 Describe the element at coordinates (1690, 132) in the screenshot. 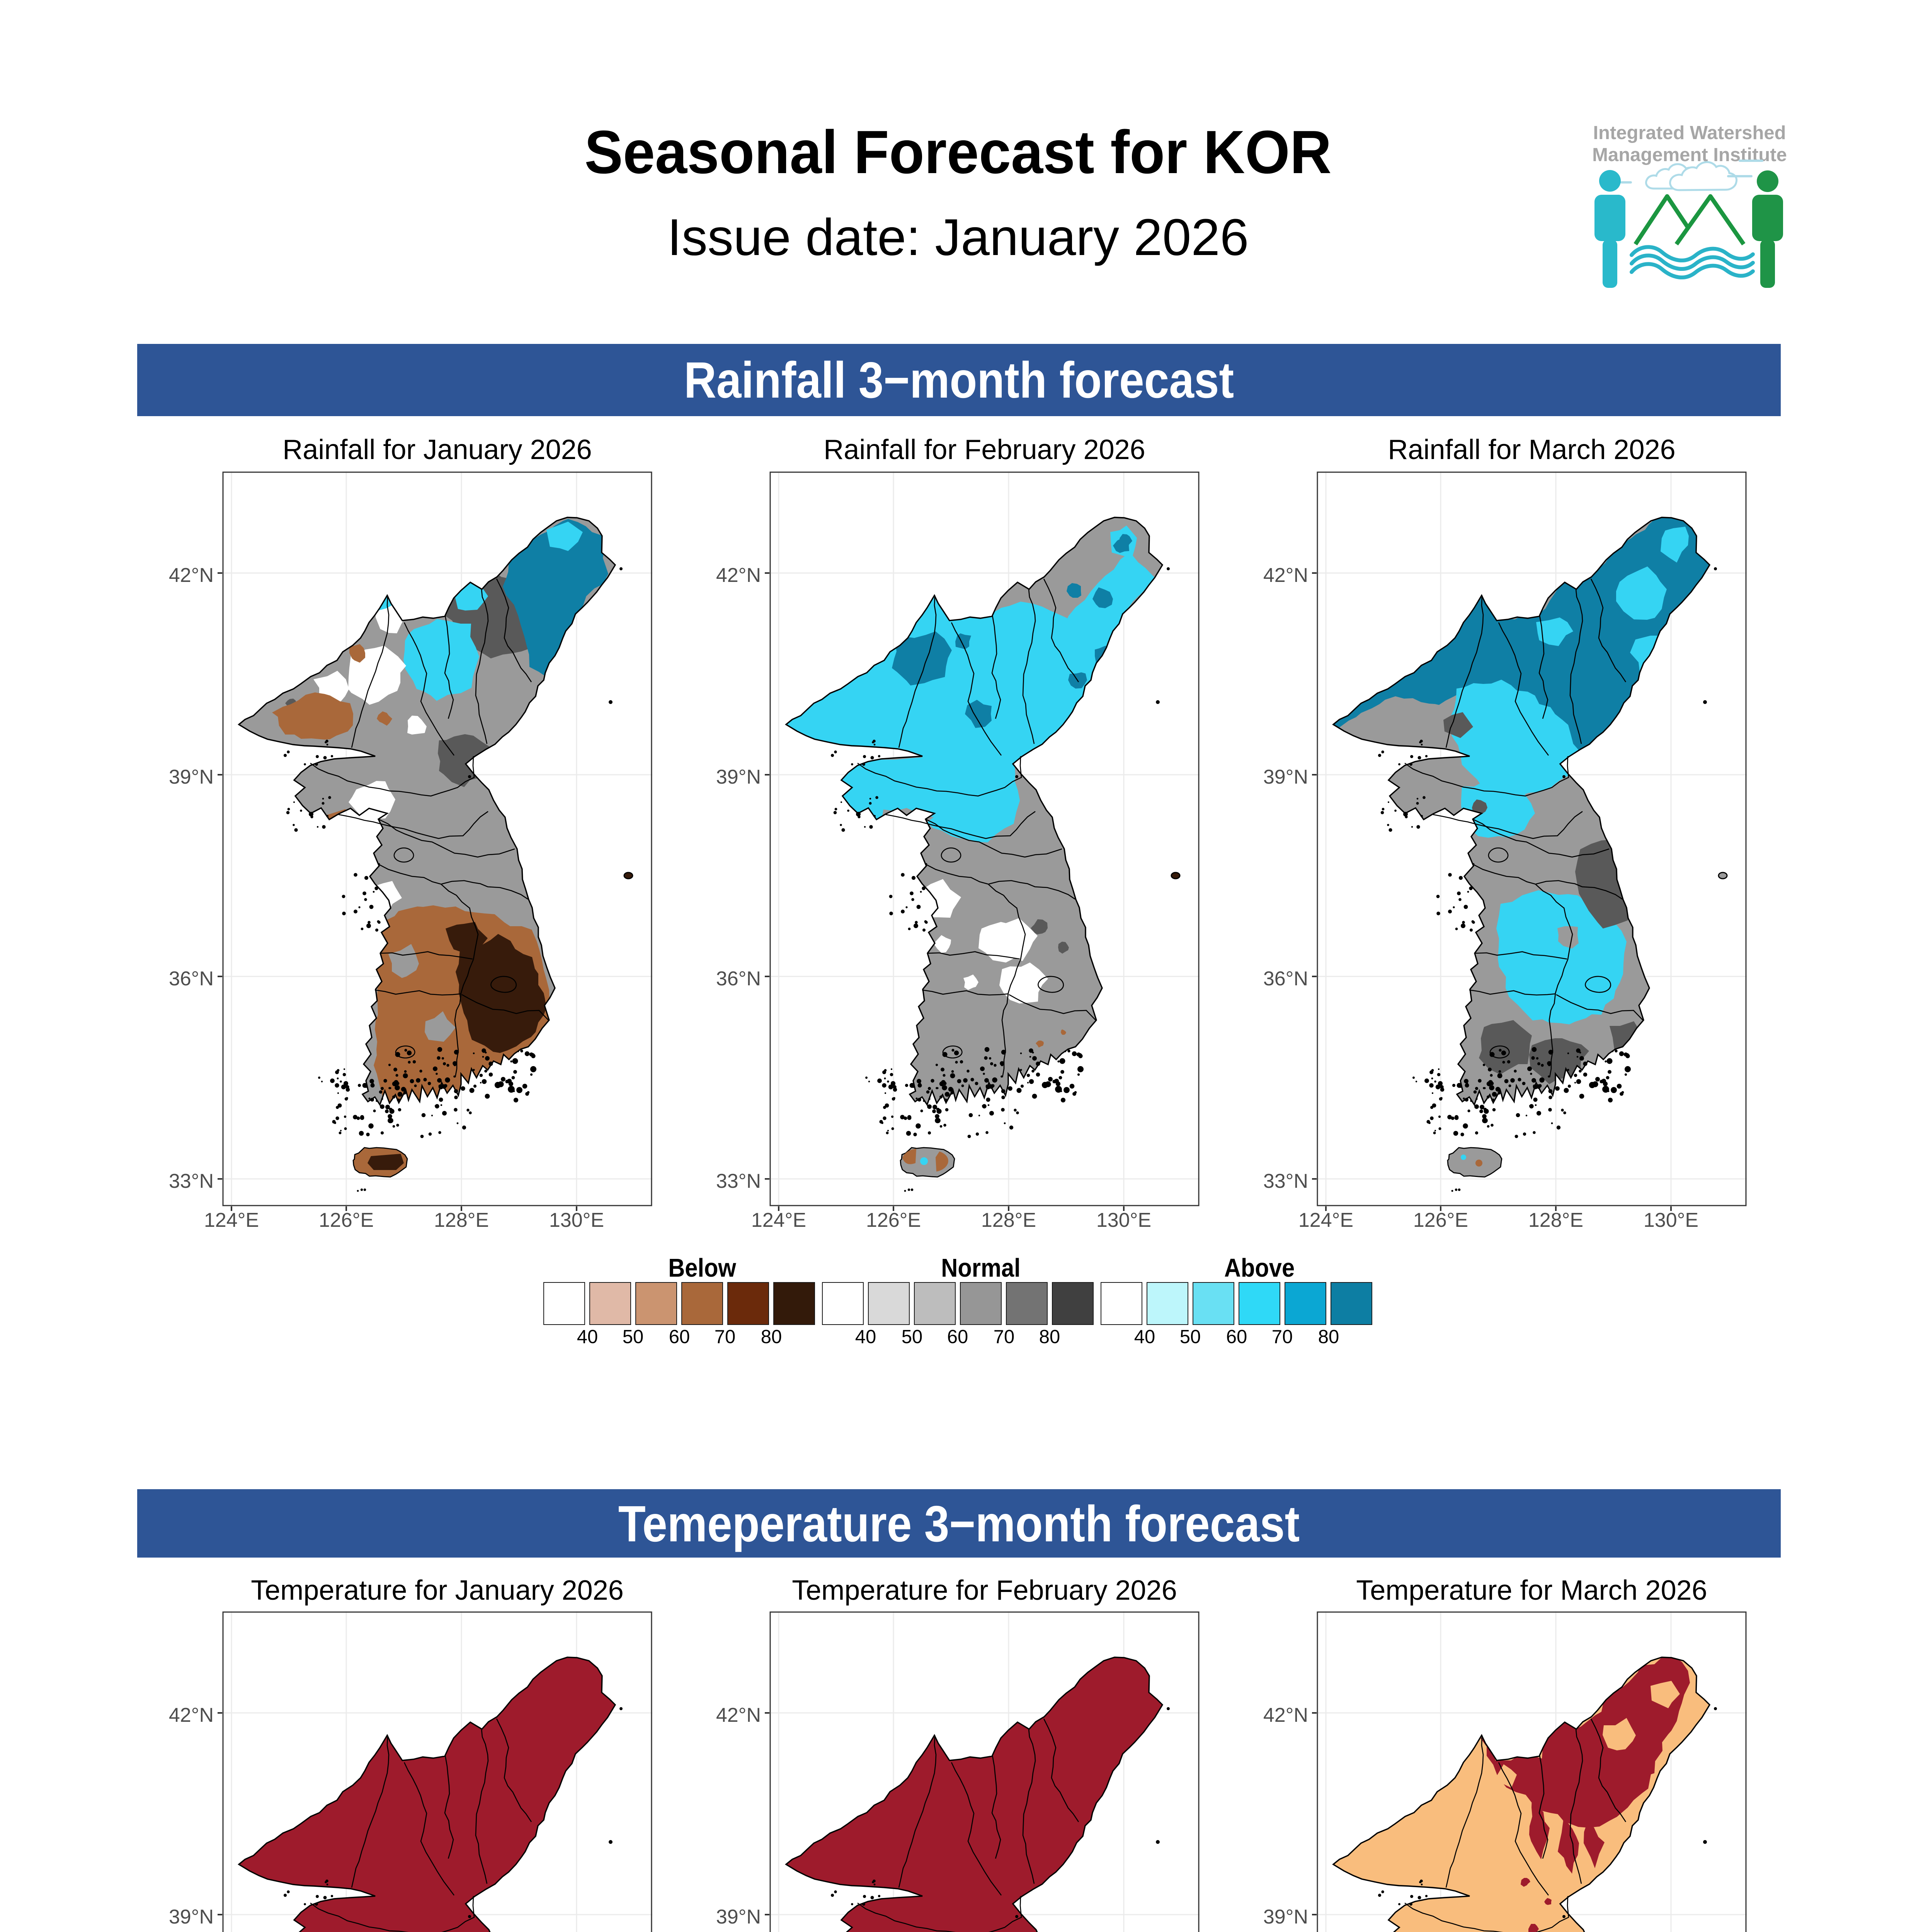

I see `svg-text: Integrated Watershed` at that location.